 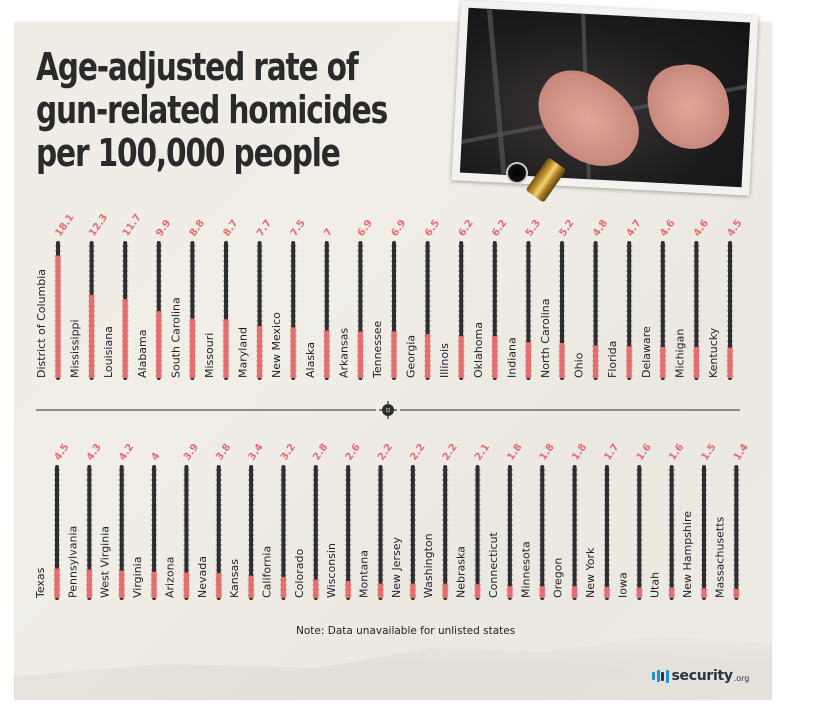 I want to click on bar-group: 6.9 Arkansas, so click(x=356, y=299).